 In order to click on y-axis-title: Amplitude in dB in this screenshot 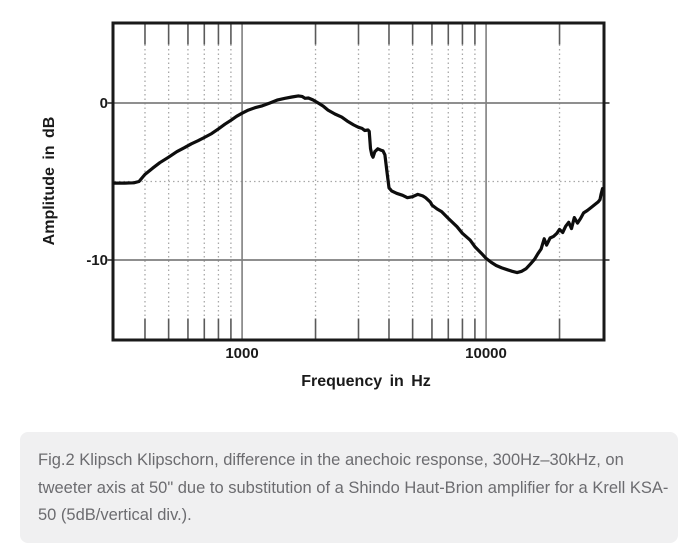, I will do `click(49, 181)`.